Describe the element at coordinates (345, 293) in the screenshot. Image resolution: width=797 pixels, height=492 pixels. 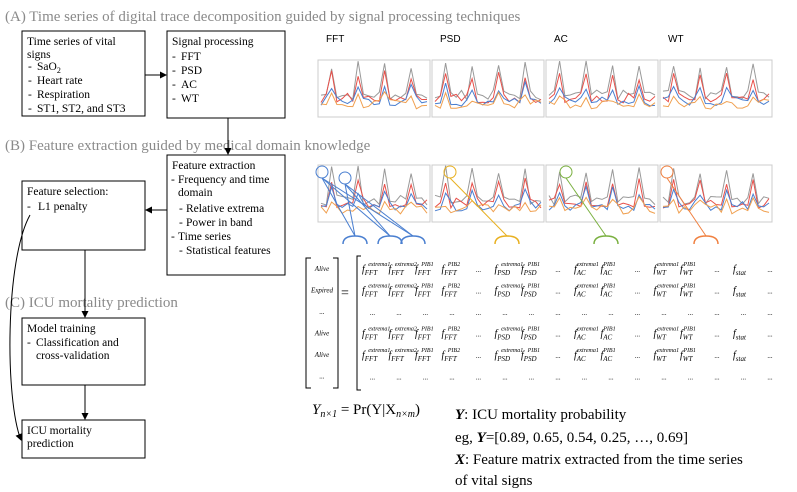
I see `equals: =` at that location.